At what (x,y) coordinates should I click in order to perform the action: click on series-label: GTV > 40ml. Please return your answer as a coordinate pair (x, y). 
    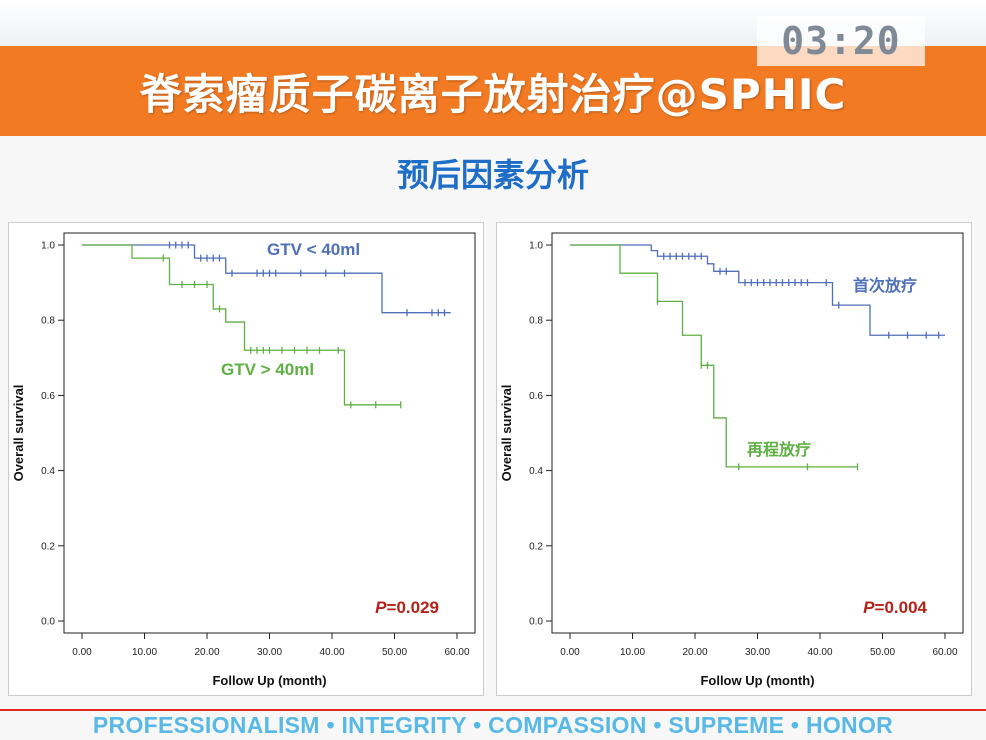
    Looking at the image, I should click on (267, 369).